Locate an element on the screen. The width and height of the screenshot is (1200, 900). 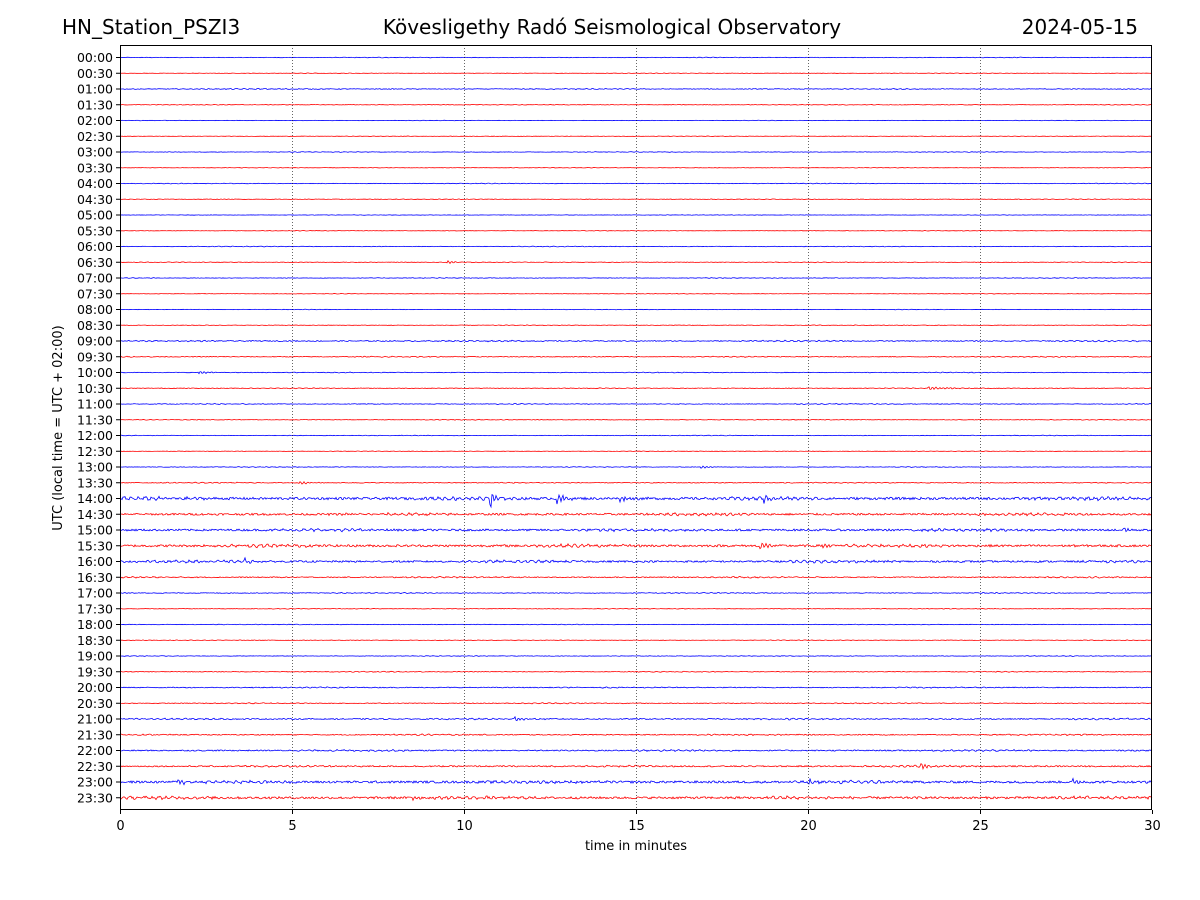
y-tick-label-0630: 06:30 is located at coordinates (95, 262).